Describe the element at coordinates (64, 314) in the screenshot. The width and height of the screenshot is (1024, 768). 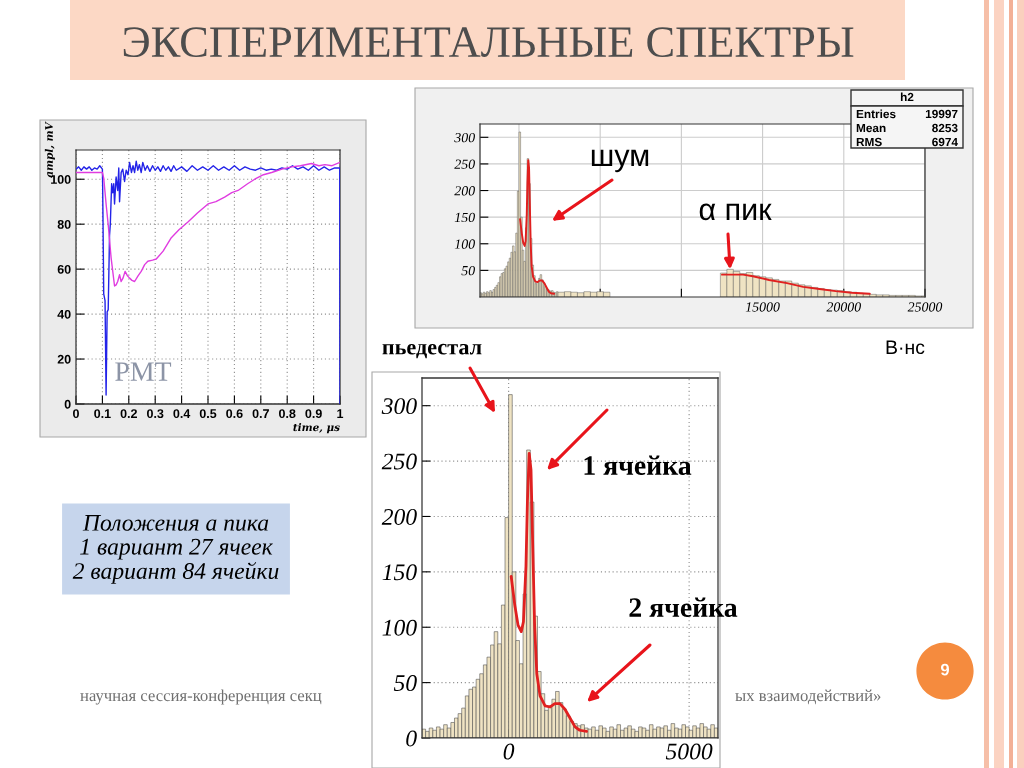
I see `y-tick-label: 40` at that location.